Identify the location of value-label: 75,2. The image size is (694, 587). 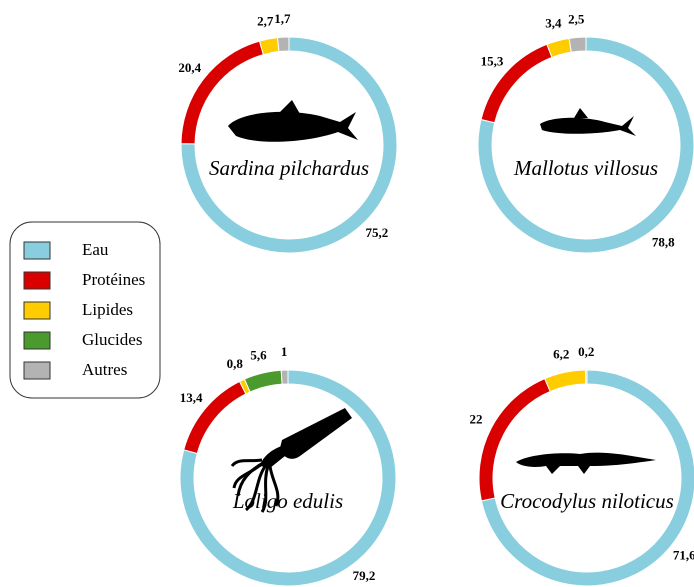
(376, 232).